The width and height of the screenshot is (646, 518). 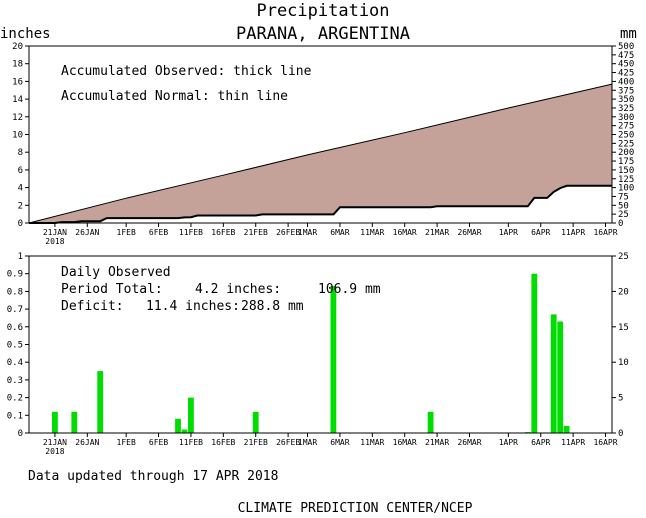 I want to click on top-x-label-16FEB: 16FEB, so click(x=223, y=232).